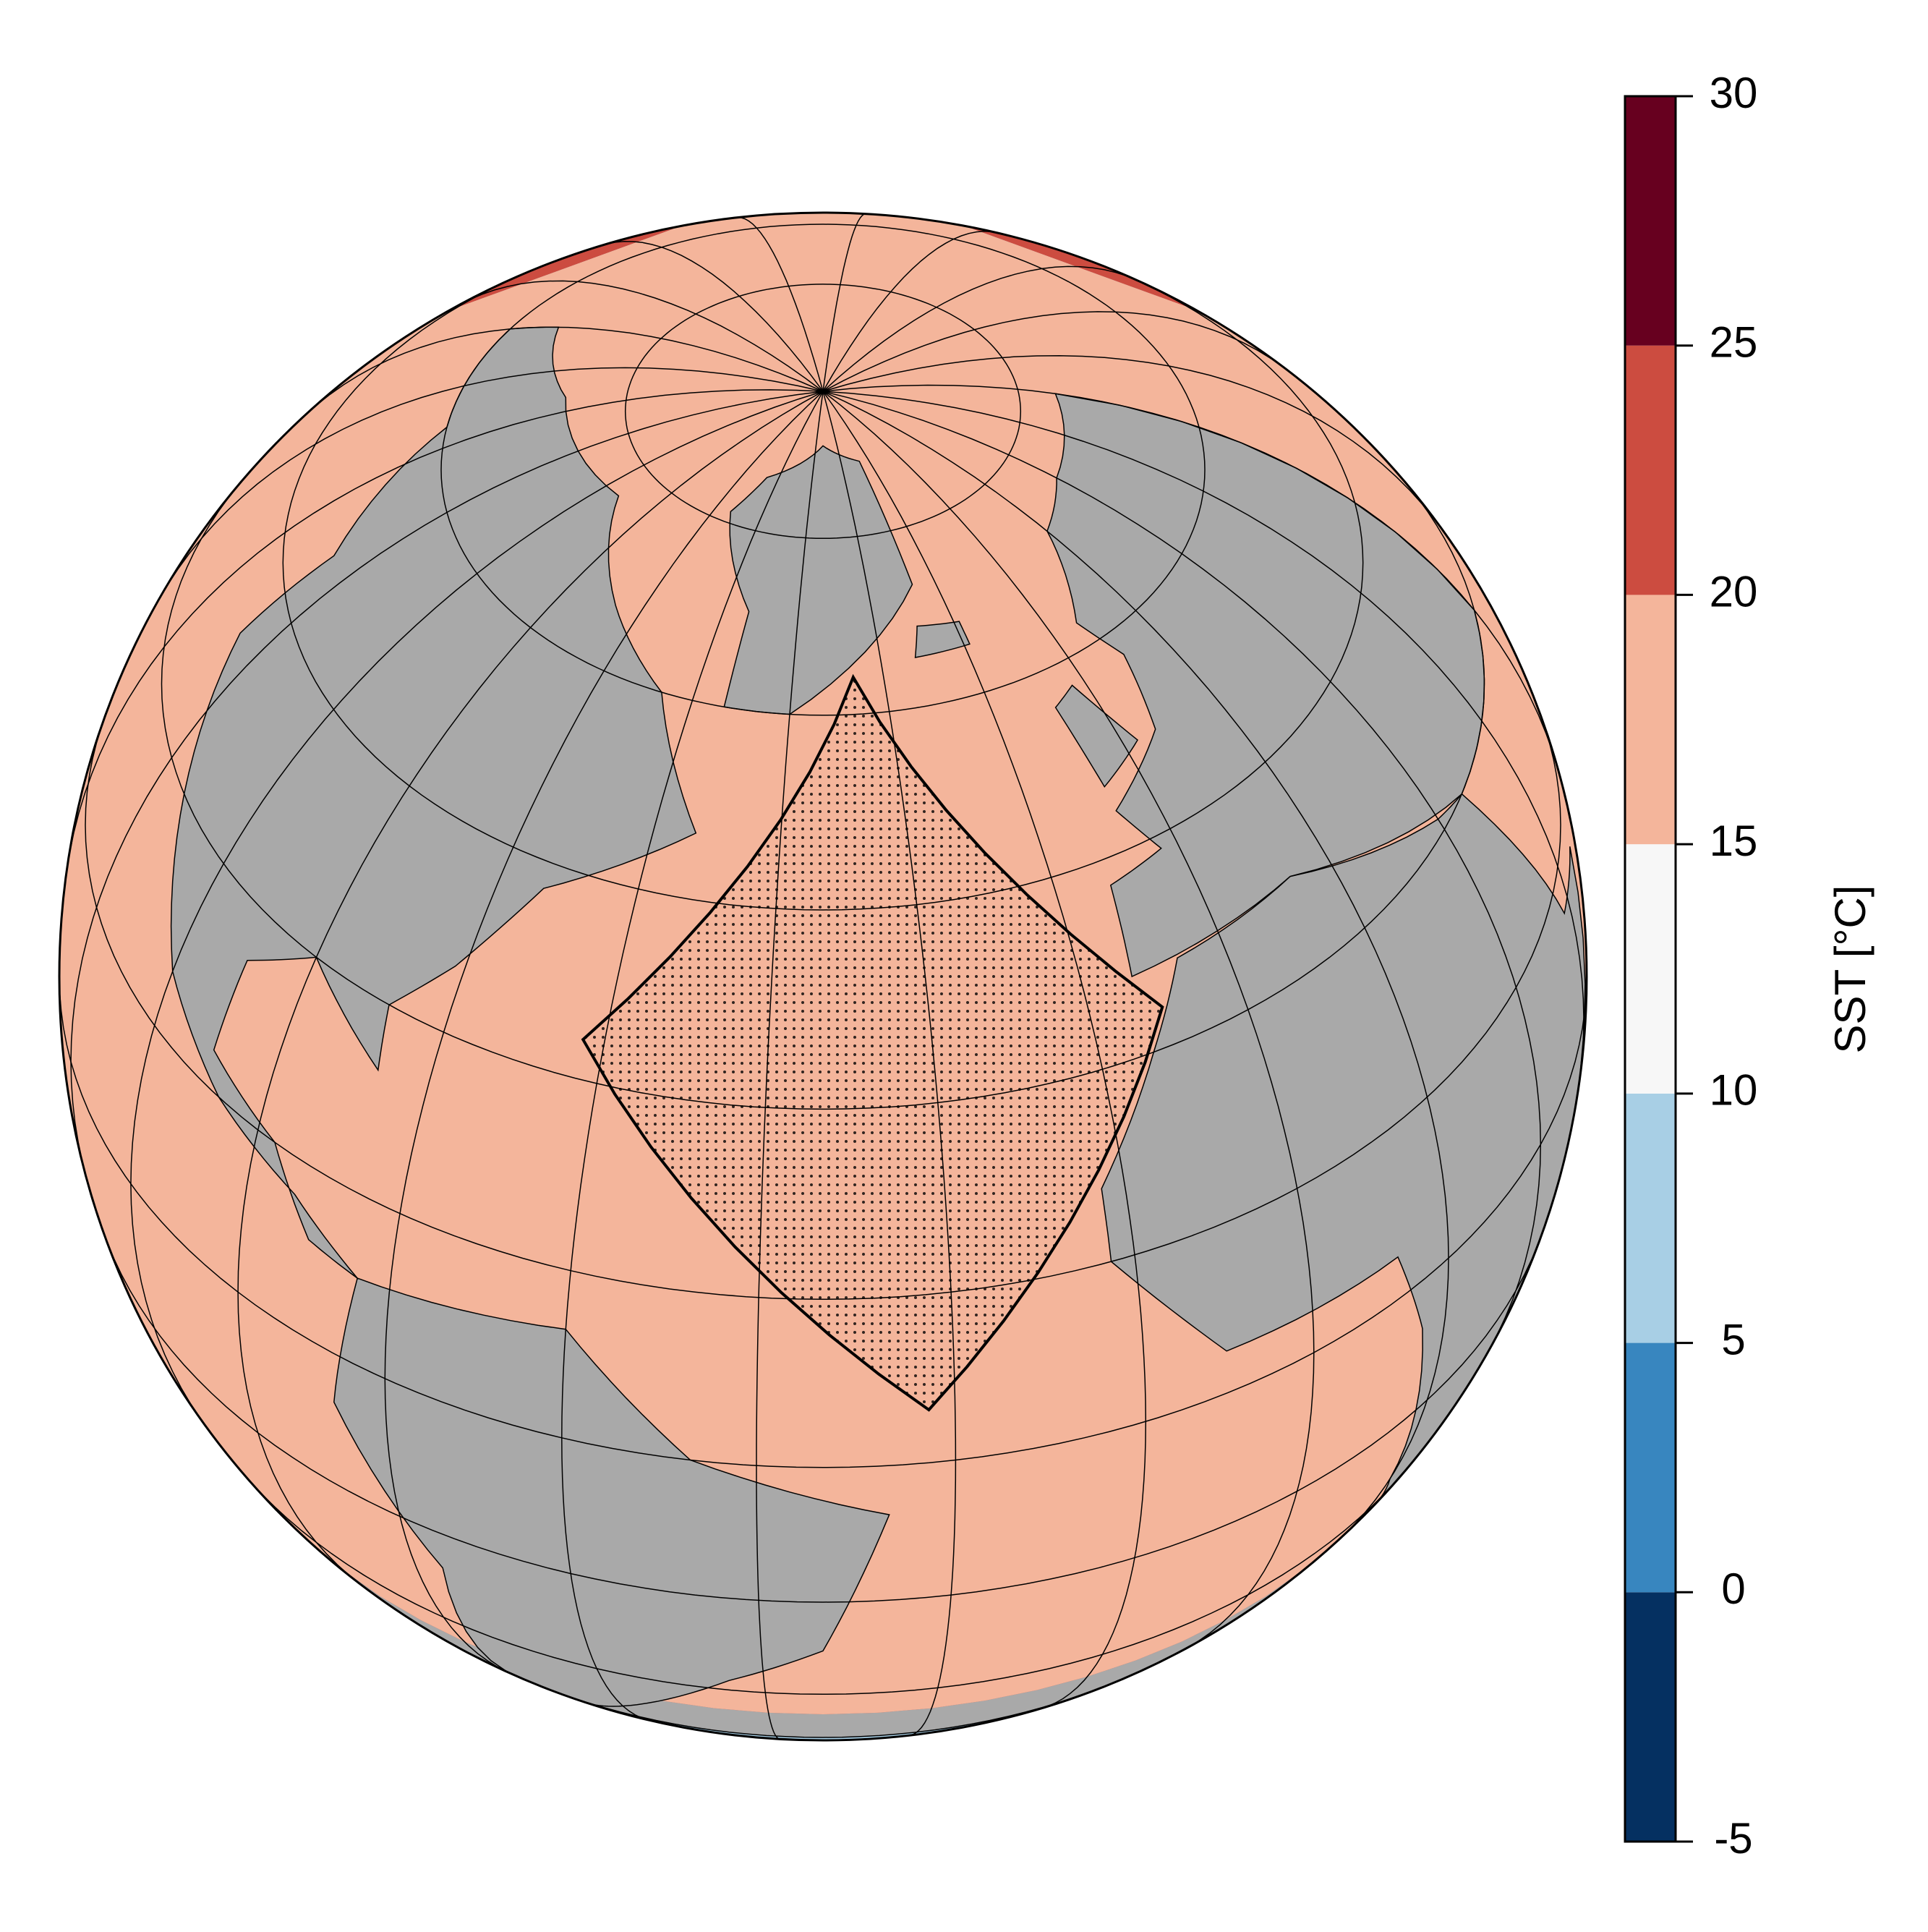 The height and width of the screenshot is (1932, 1928). I want to click on colorbar-label: SST [°C], so click(1850, 969).